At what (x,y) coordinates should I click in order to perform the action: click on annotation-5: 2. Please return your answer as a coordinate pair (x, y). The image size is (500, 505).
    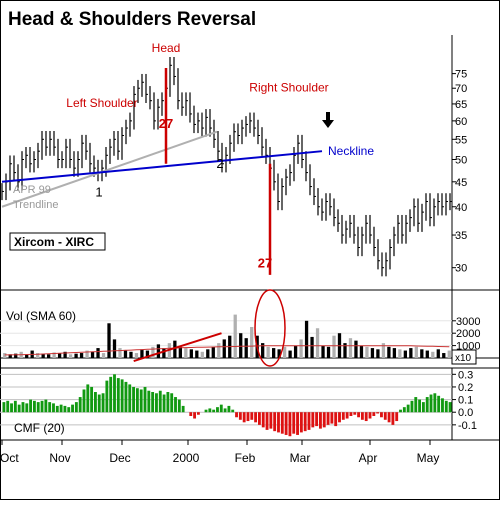
    Looking at the image, I should click on (219, 163).